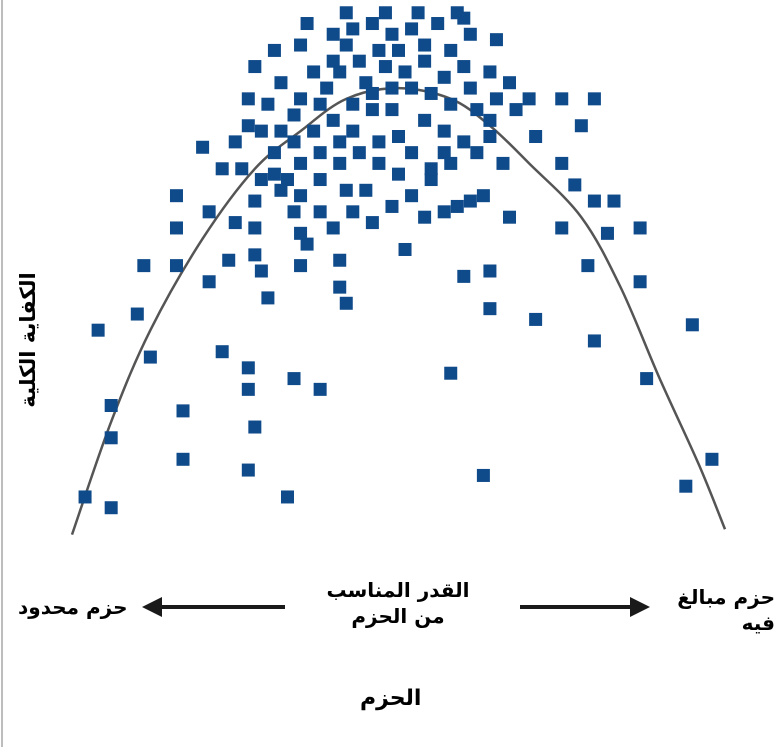 Image resolution: width=781 pixels, height=747 pixels. Describe the element at coordinates (2, 373) in the screenshot. I see `left-border` at that location.